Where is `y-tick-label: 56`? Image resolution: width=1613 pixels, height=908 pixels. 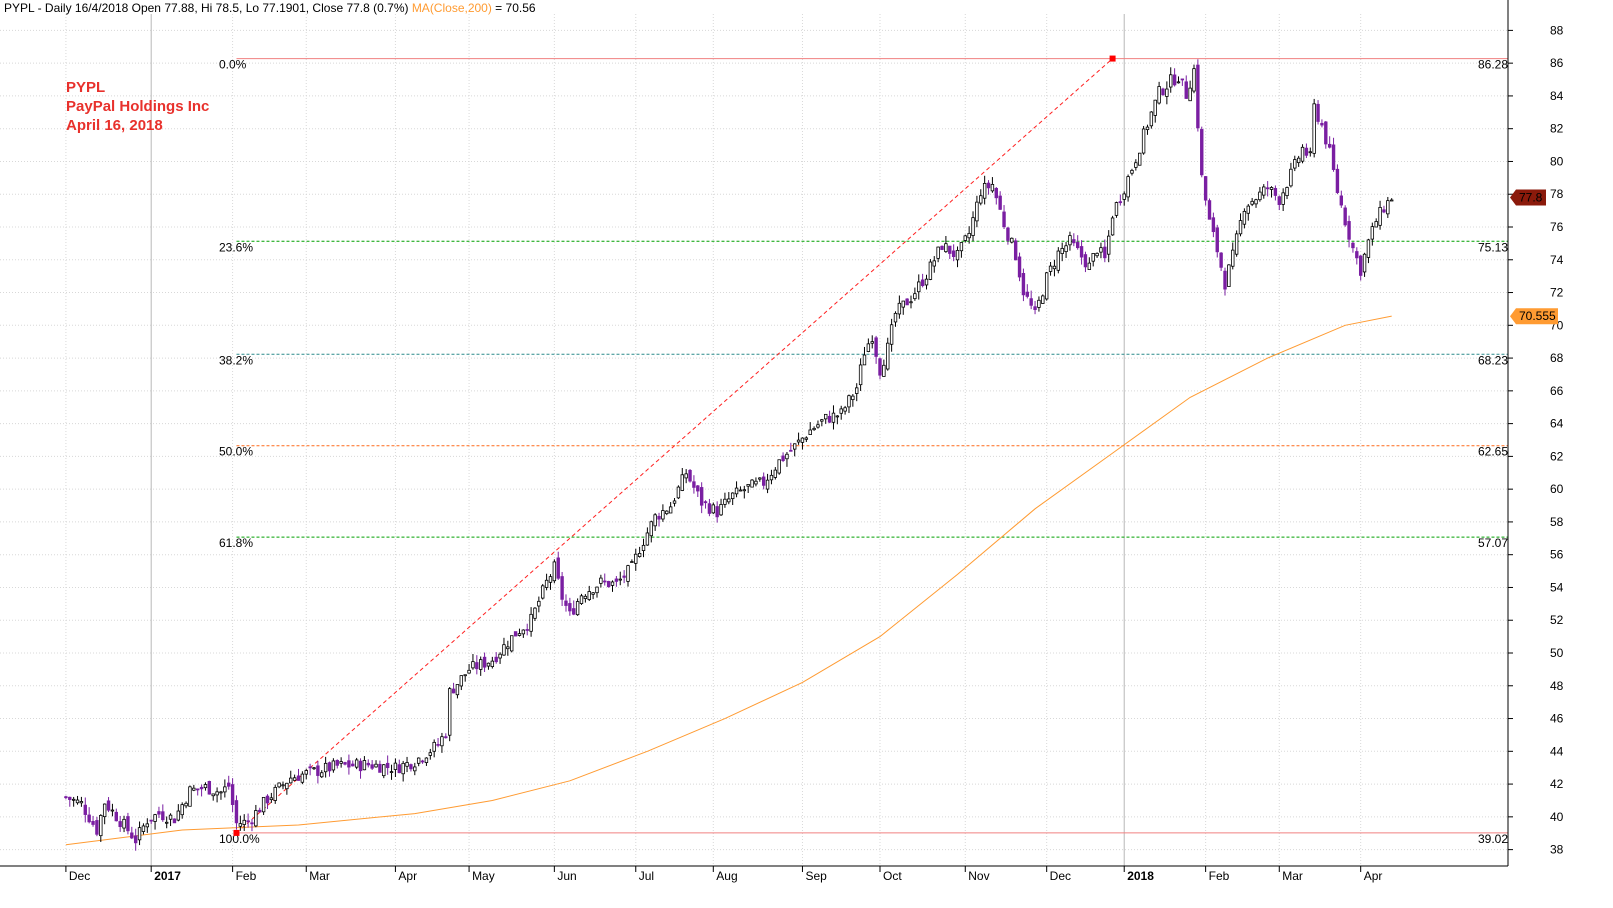 y-tick-label: 56 is located at coordinates (1557, 555).